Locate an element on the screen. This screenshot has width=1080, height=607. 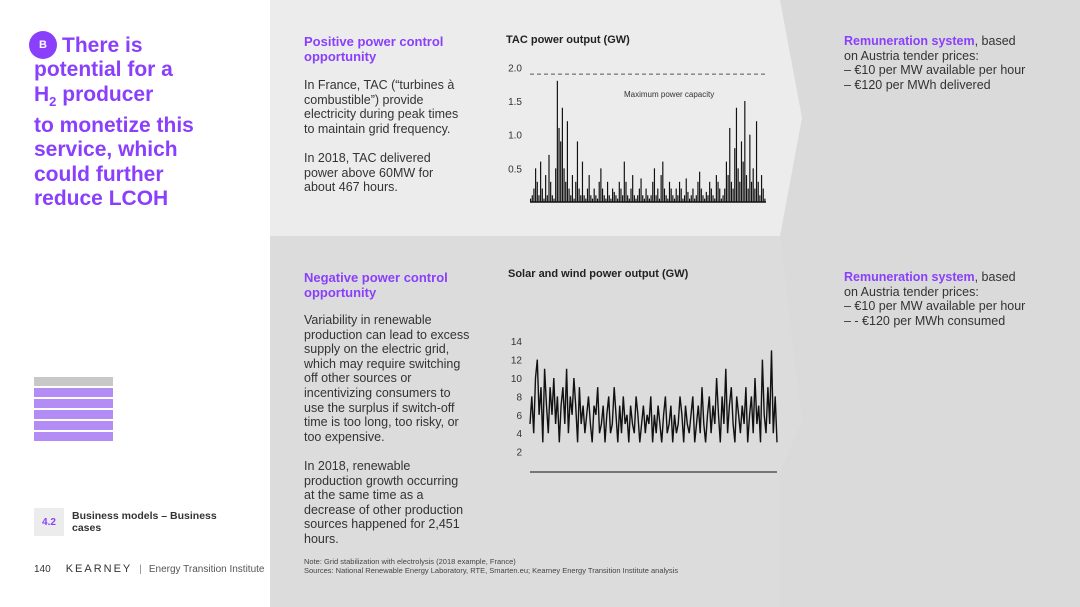
paragraph-line: use the surplus if switch-off is located at coordinates (379, 407).